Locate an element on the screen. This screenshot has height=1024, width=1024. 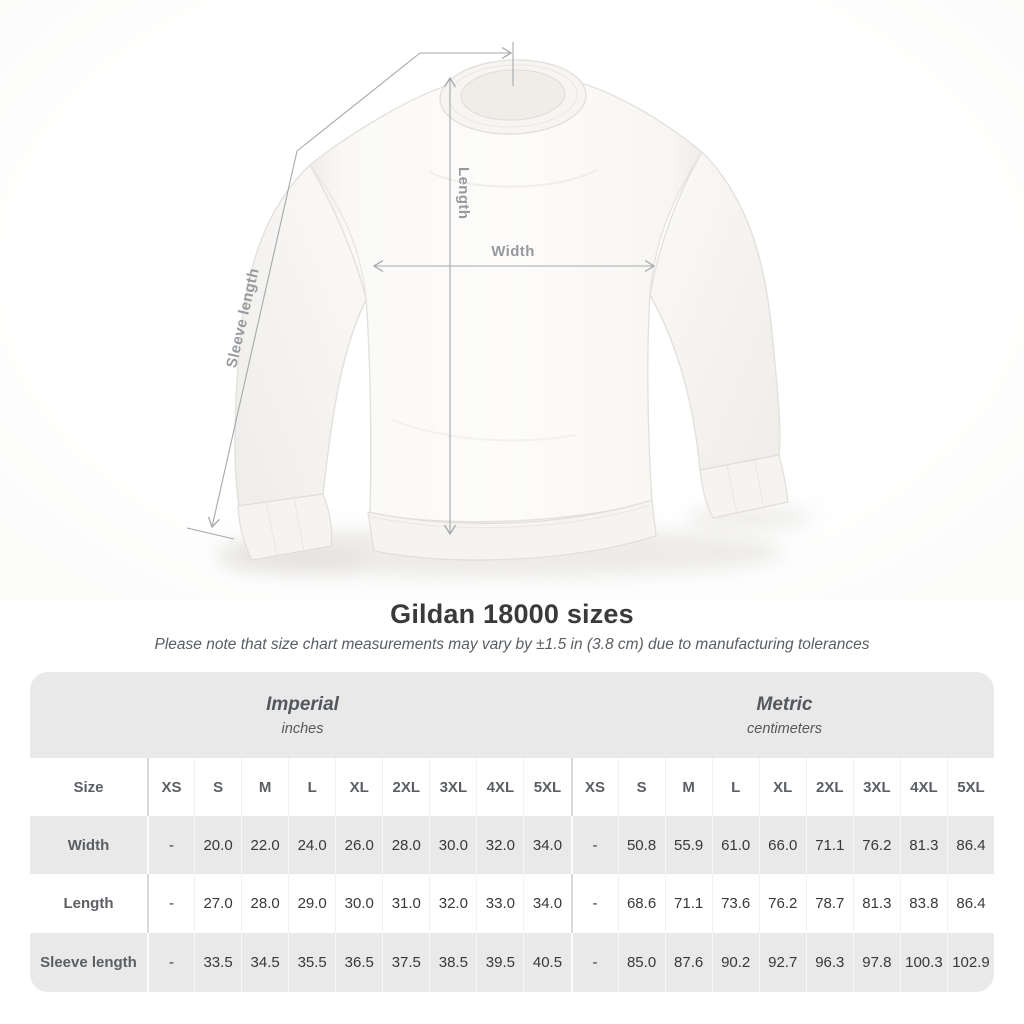
table-cell: 66.0 is located at coordinates (782, 845).